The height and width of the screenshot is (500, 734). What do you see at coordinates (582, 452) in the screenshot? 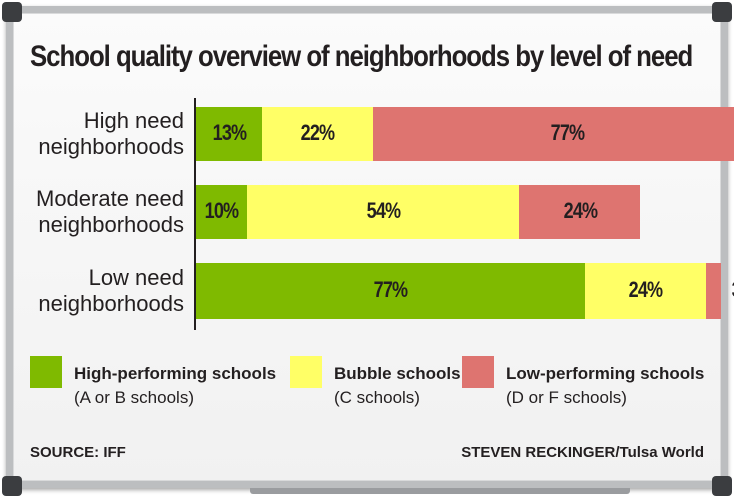
I see `author-credit: STEVEN RECKINGER/Tulsa World` at bounding box center [582, 452].